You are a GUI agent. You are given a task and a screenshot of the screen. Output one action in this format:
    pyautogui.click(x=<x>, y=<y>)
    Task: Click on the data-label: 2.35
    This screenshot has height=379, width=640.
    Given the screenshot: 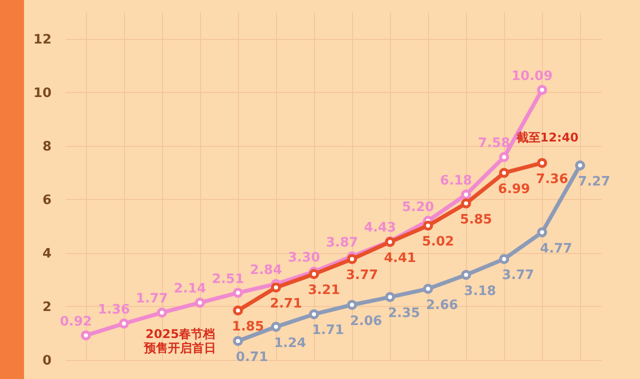 What is the action you would take?
    pyautogui.click(x=404, y=314)
    